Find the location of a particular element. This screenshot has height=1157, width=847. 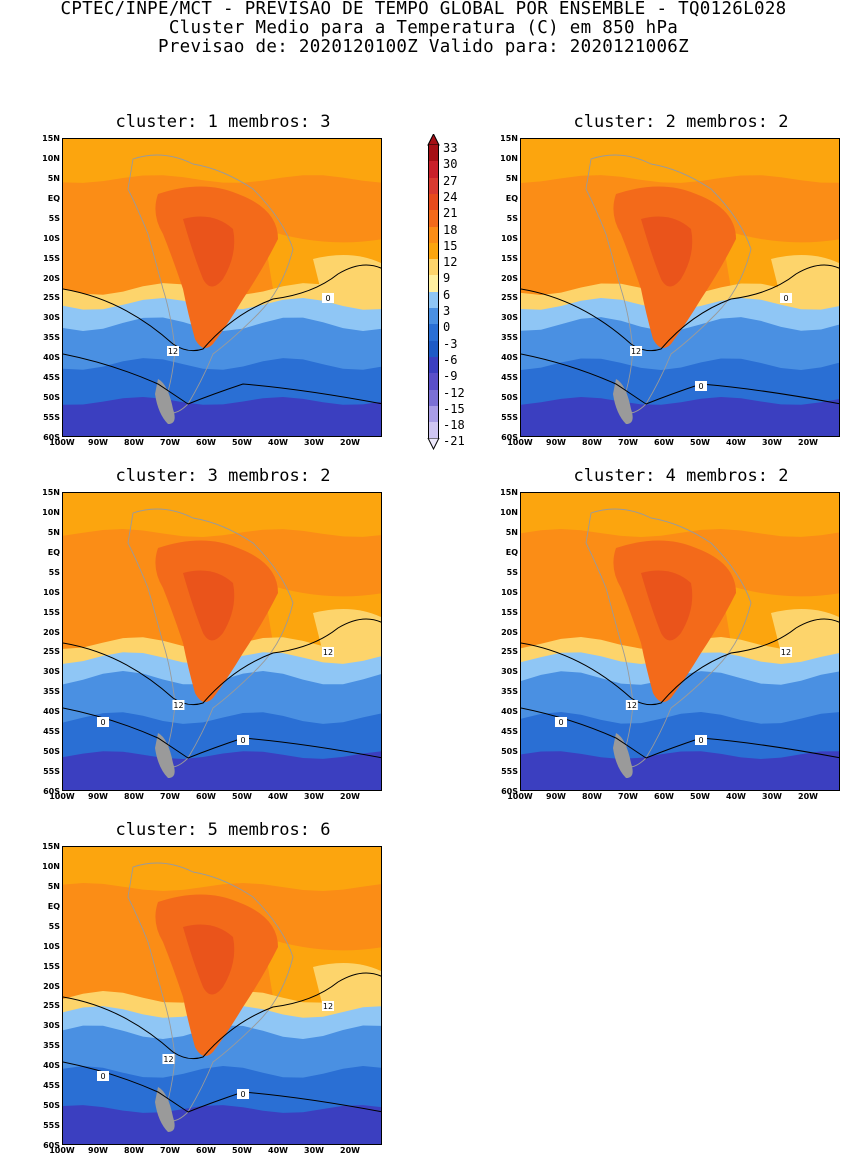

panel-title: cluster: 3 membros: 2 is located at coordinates (223, 476).